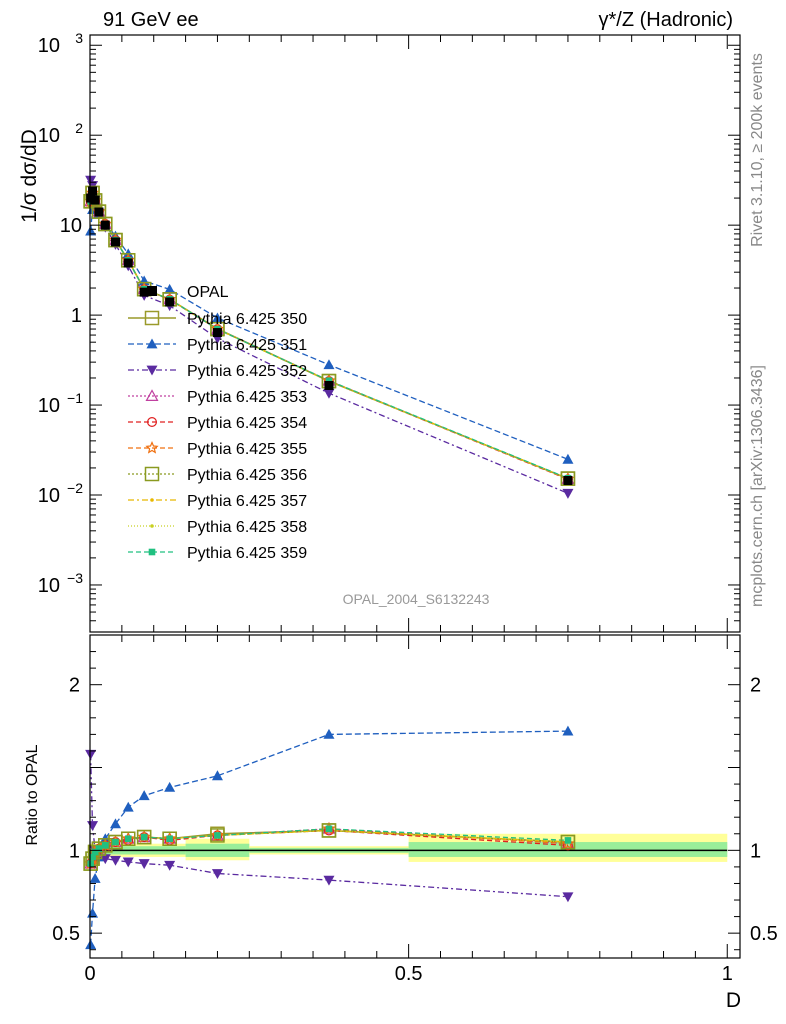  What do you see at coordinates (49, 586) in the screenshot?
I see `upper-ytick-label-0: 10` at bounding box center [49, 586].